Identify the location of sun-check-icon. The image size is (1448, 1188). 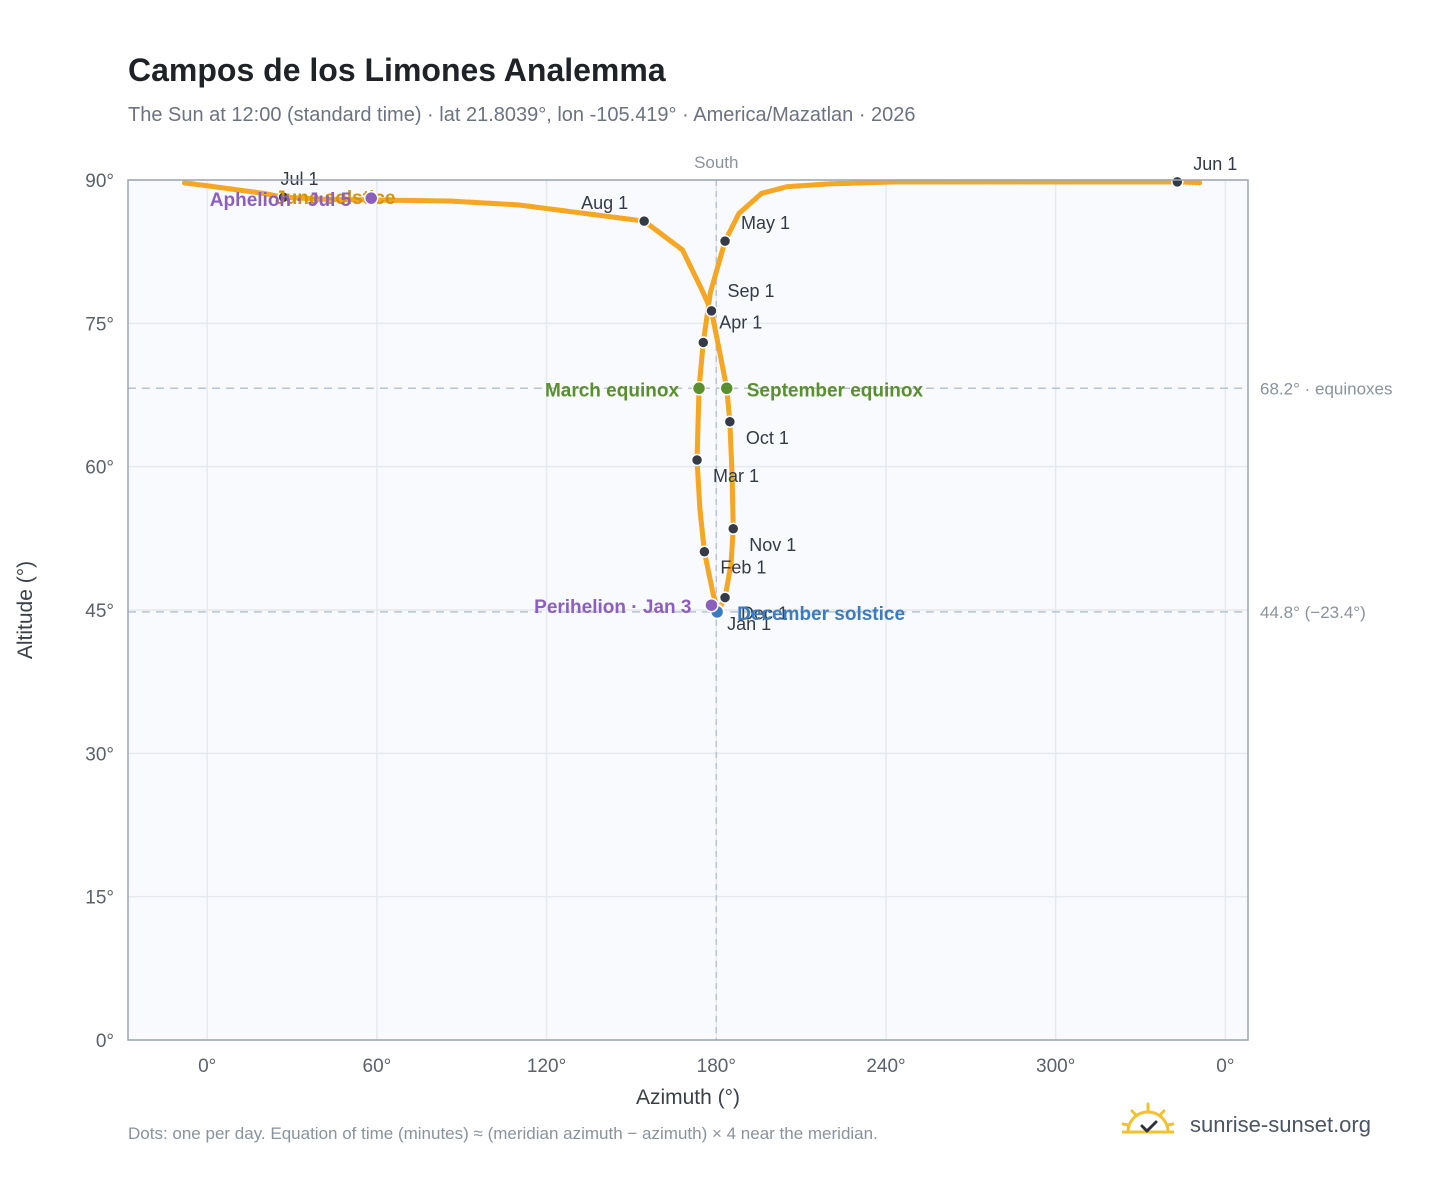
(1148, 1118).